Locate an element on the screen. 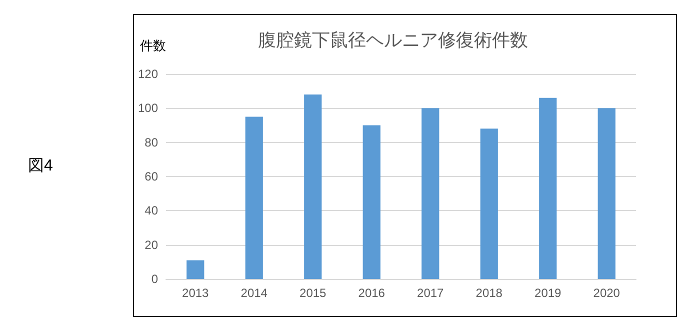 This screenshot has width=698, height=329. caption: 図4 is located at coordinates (40, 166).